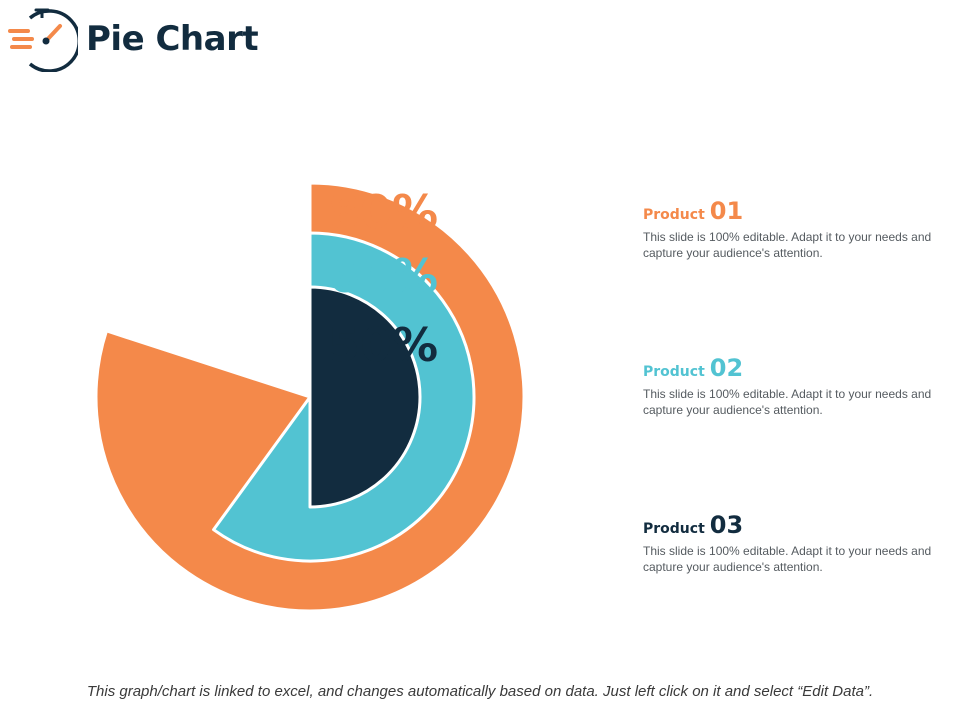  Describe the element at coordinates (383, 212) in the screenshot. I see `data-label-1: 80%` at that location.